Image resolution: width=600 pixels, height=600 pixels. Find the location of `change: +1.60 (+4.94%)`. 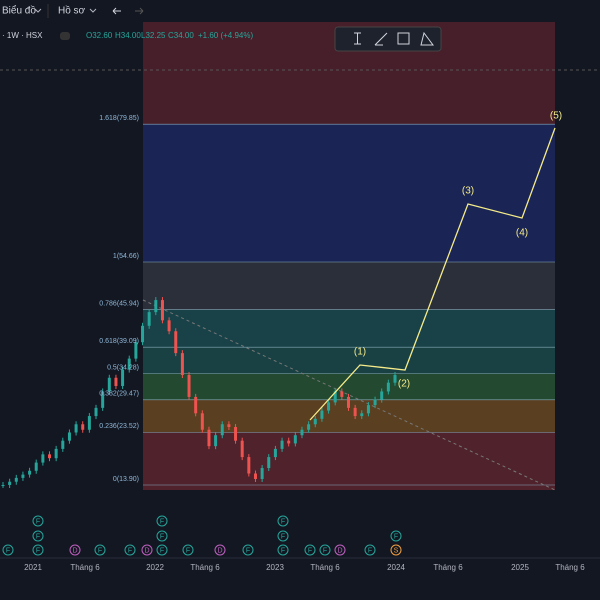

change: +1.60 (+4.94%) is located at coordinates (225, 35).